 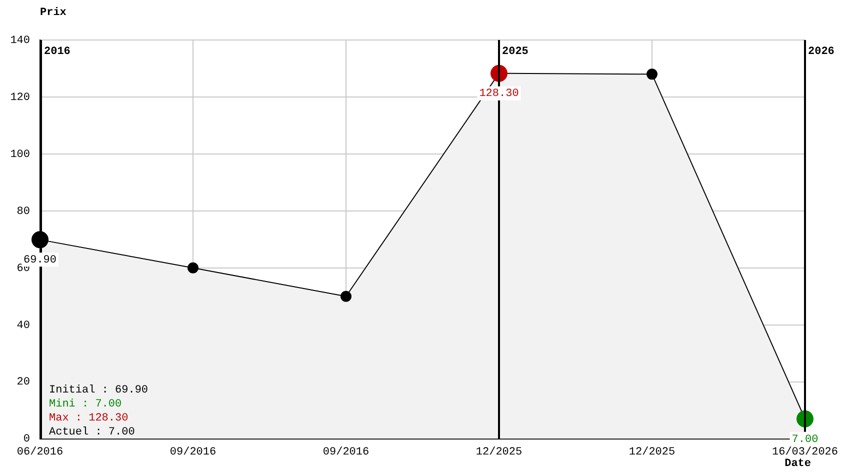 I want to click on data-label: 69.90, so click(x=40, y=260).